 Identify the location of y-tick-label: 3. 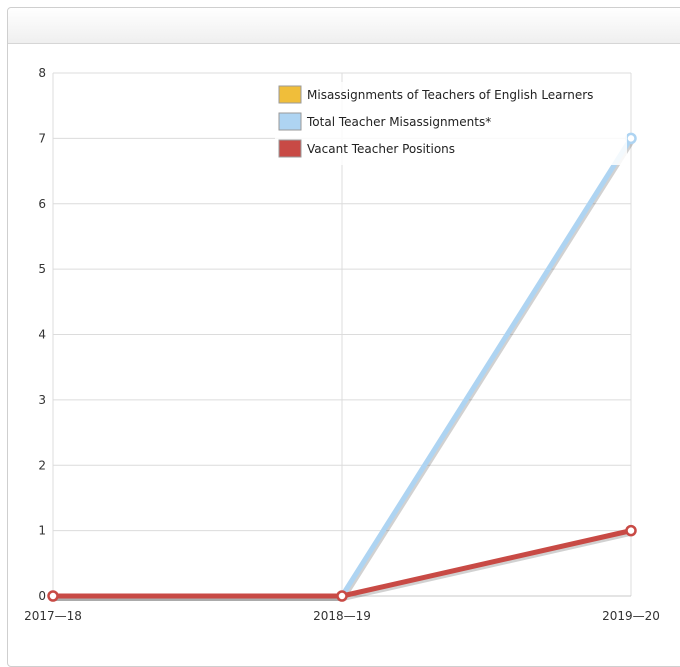
(42, 400).